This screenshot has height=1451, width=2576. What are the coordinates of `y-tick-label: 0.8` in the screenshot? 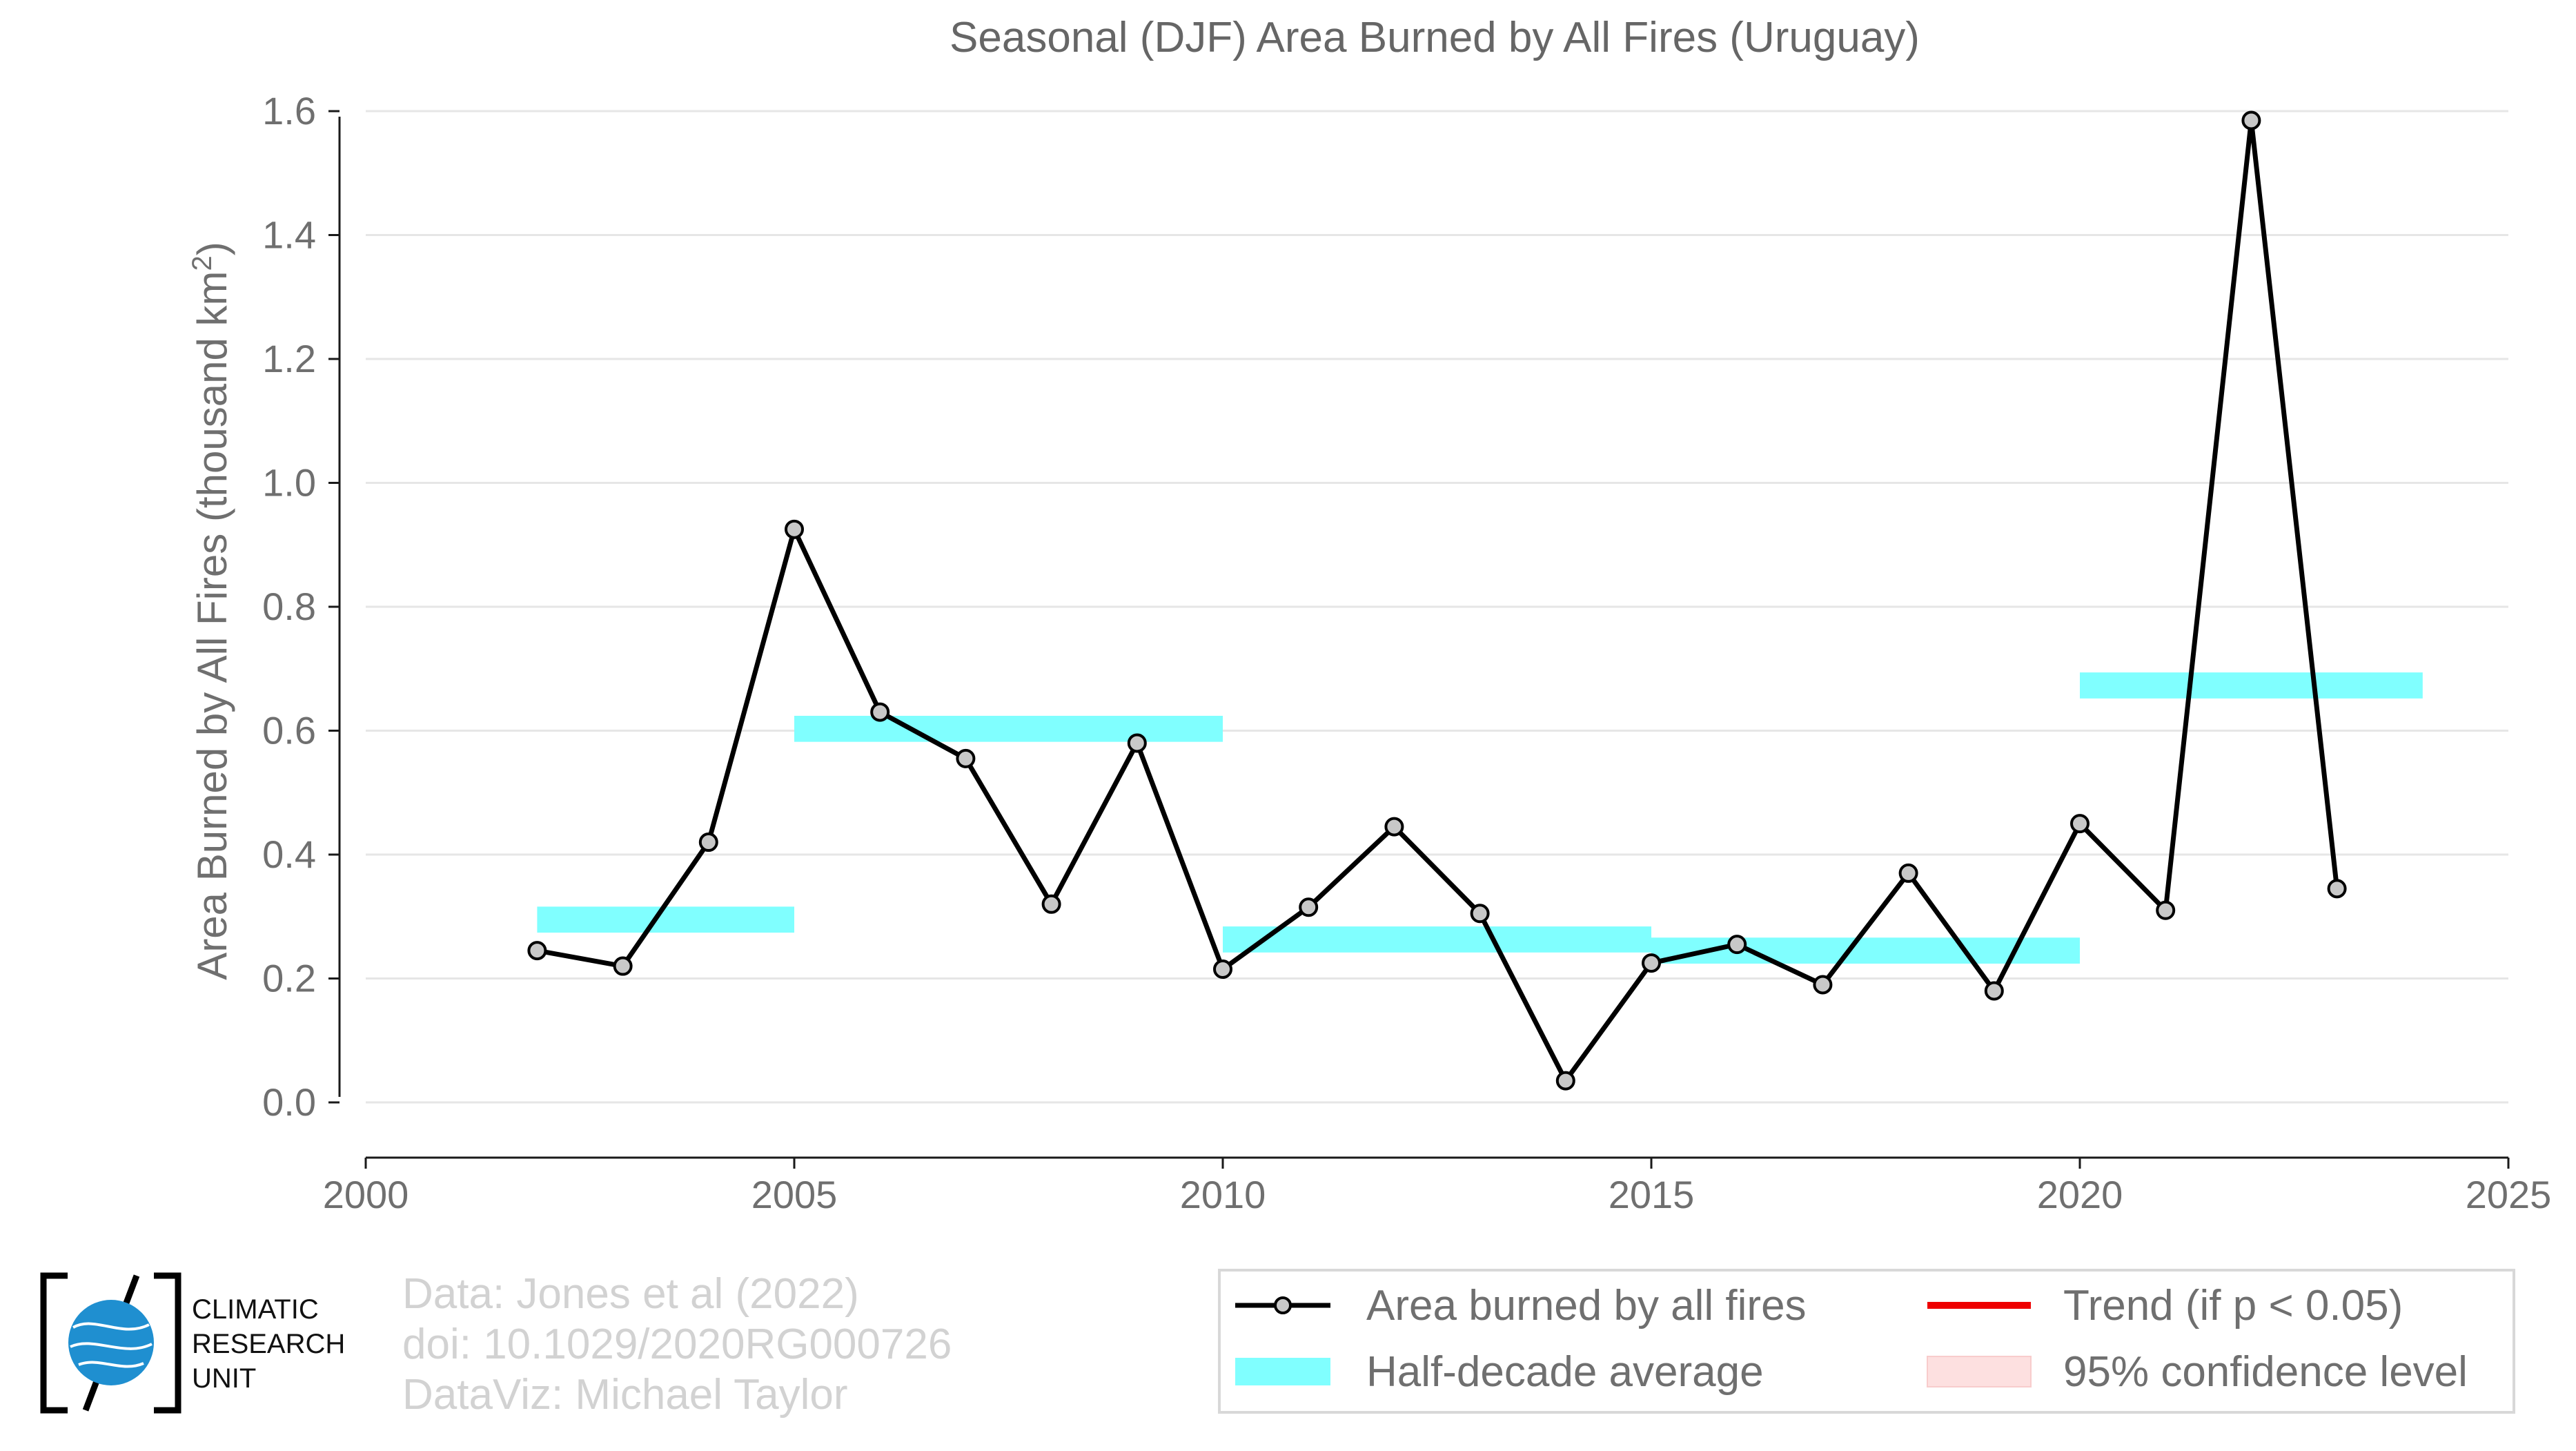 It's located at (289, 606).